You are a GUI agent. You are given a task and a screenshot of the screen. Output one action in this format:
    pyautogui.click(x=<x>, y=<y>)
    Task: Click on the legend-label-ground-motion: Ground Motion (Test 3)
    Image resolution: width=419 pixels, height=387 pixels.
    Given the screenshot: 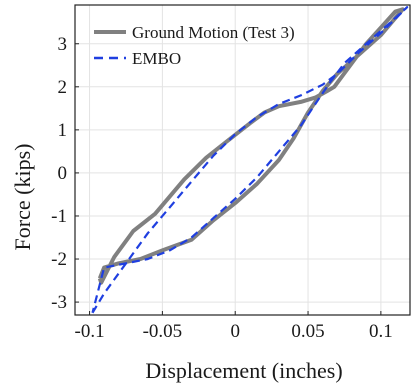 What is the action you would take?
    pyautogui.click(x=213, y=32)
    